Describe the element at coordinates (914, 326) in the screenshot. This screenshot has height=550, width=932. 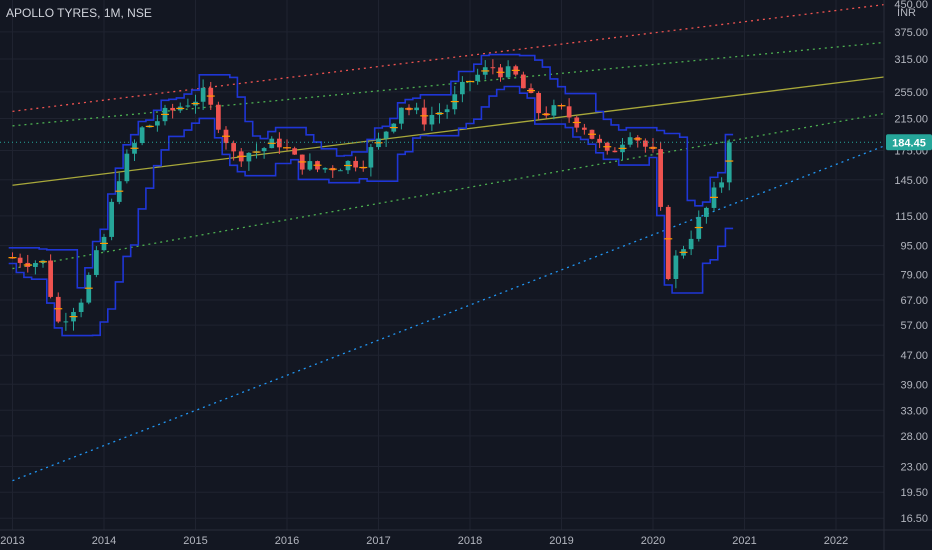
I see `y-tick-label: 57.00` at that location.